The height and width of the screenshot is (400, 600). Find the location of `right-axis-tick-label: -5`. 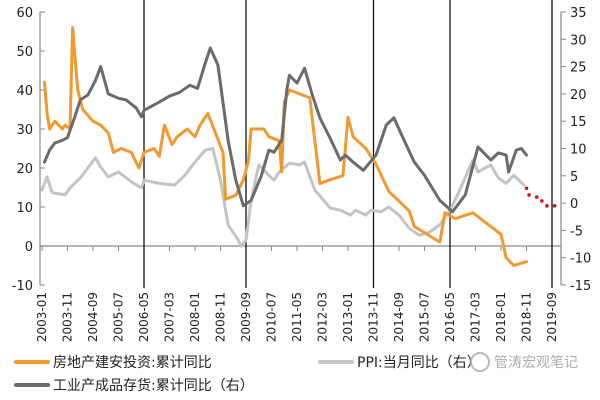

right-axis-tick-label: -5 is located at coordinates (576, 231).